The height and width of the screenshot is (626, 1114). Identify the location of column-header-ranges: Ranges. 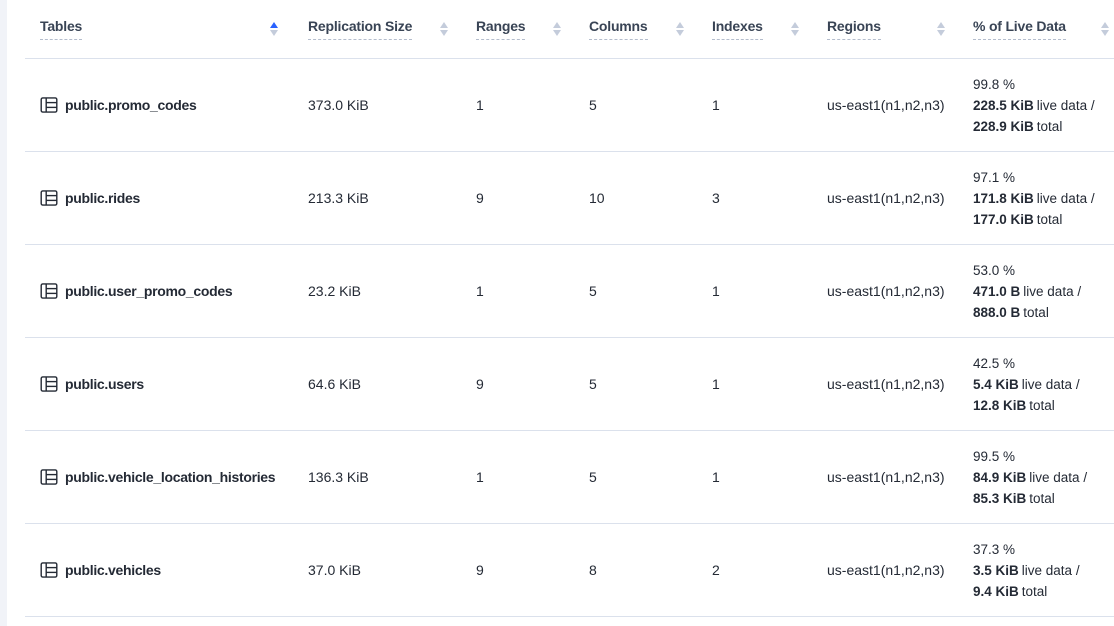
(532, 29).